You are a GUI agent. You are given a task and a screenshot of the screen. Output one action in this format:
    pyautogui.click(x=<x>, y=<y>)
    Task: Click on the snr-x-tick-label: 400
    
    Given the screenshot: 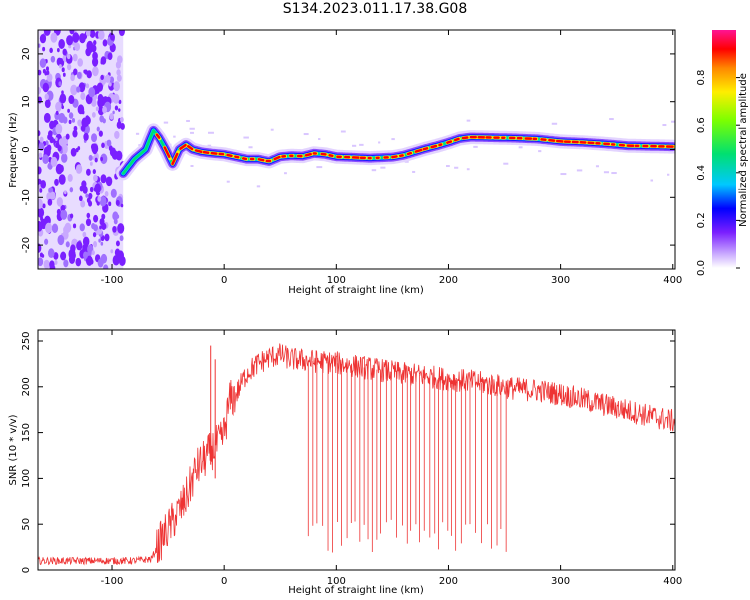 What is the action you would take?
    pyautogui.click(x=672, y=581)
    